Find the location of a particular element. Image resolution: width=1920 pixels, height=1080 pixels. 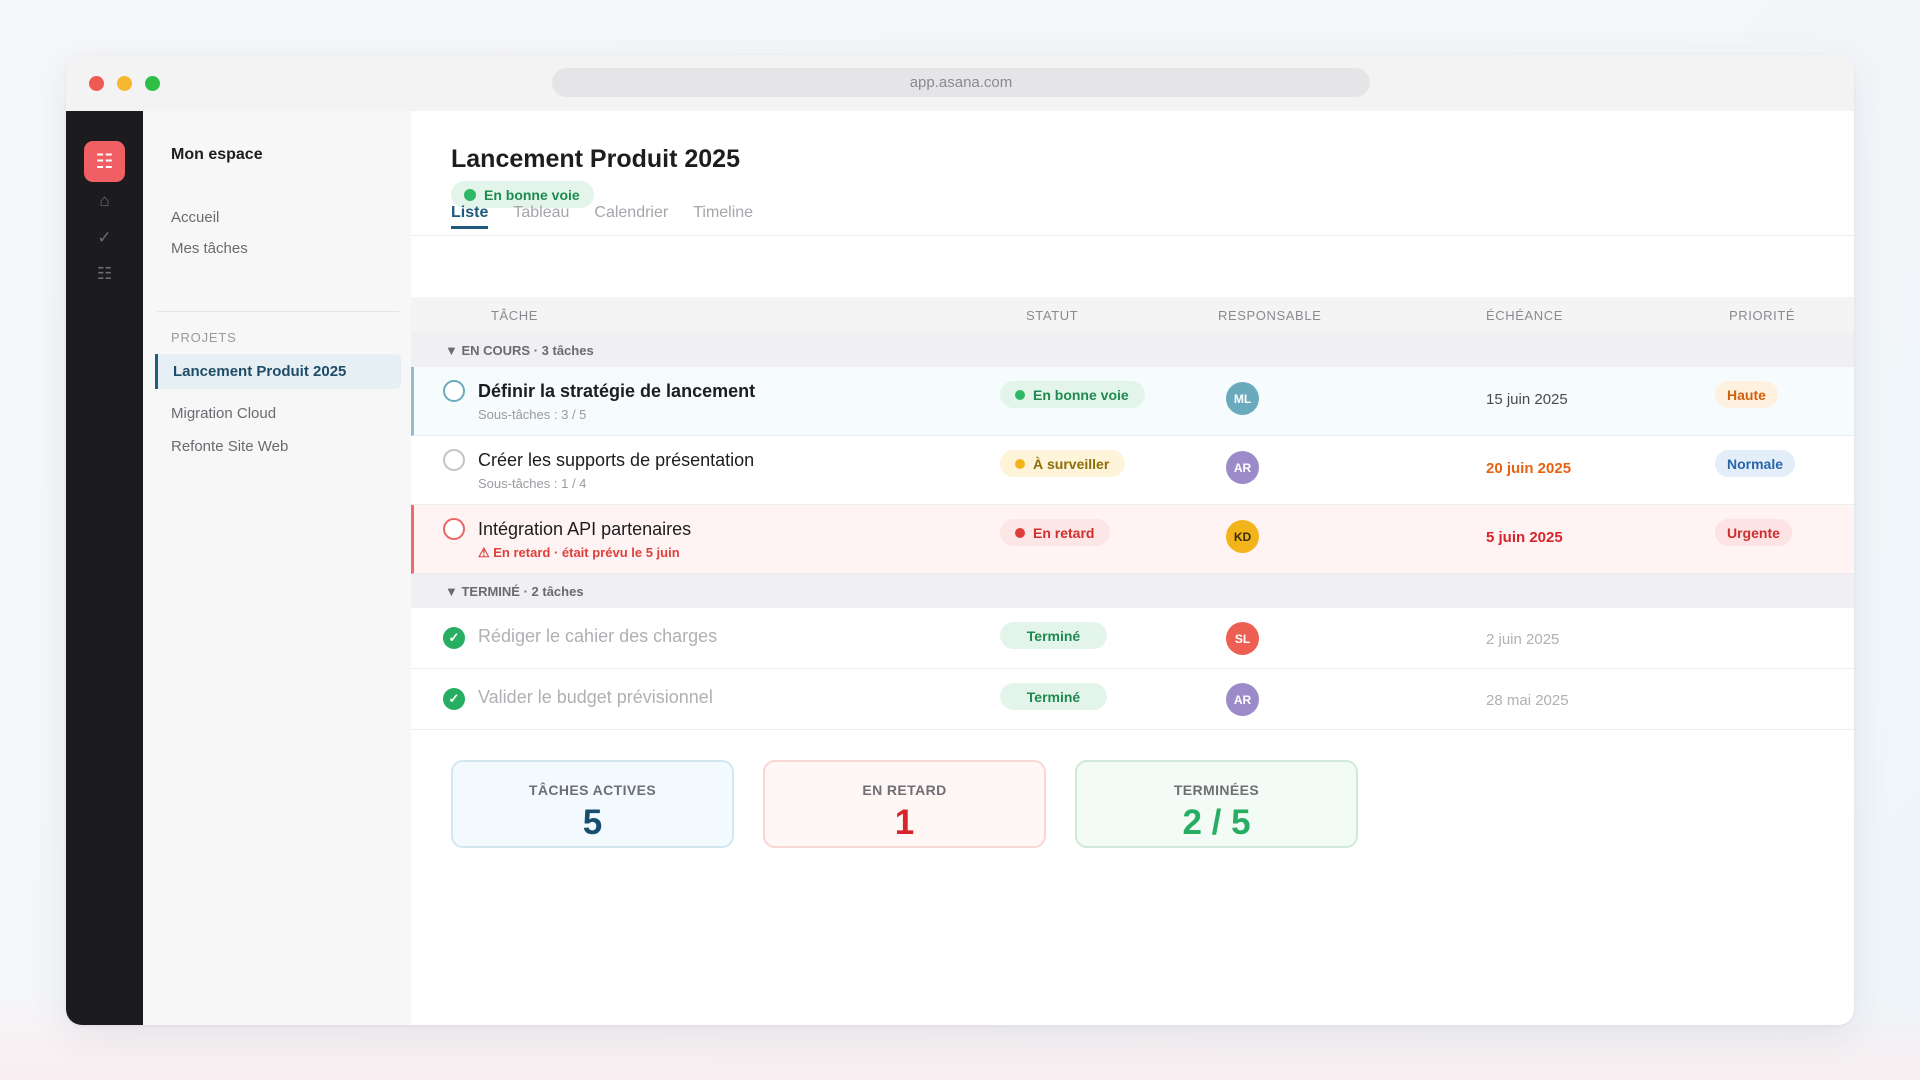

priority-badge: Haute is located at coordinates (1746, 394).